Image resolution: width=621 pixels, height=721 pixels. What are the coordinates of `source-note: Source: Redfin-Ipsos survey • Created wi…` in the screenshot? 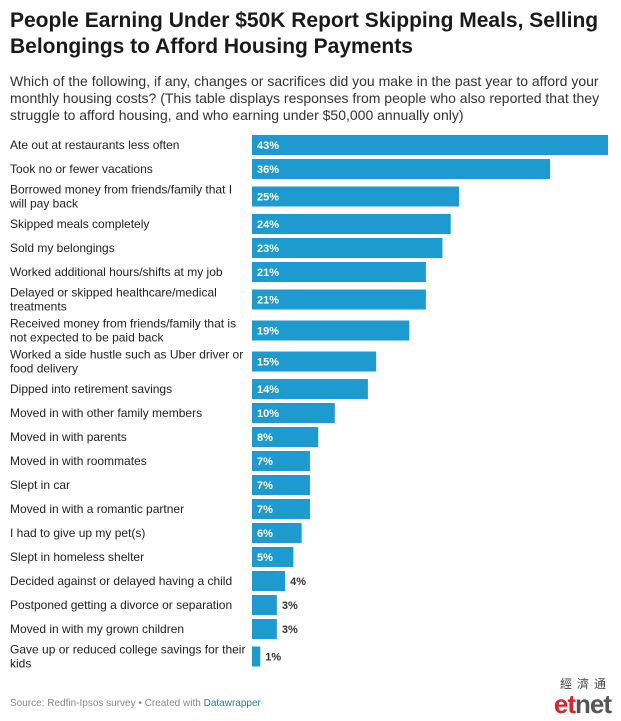 It's located at (107, 703).